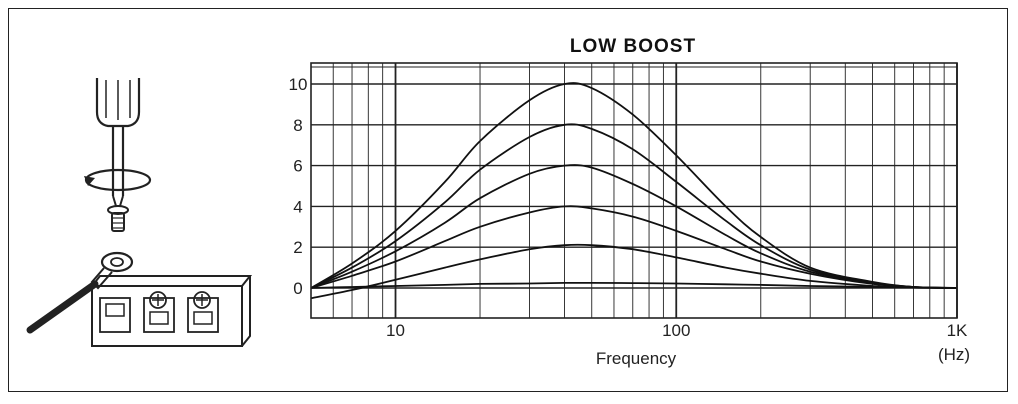 The image size is (1018, 404). Describe the element at coordinates (636, 358) in the screenshot. I see `x-axis-label: Frequency` at that location.